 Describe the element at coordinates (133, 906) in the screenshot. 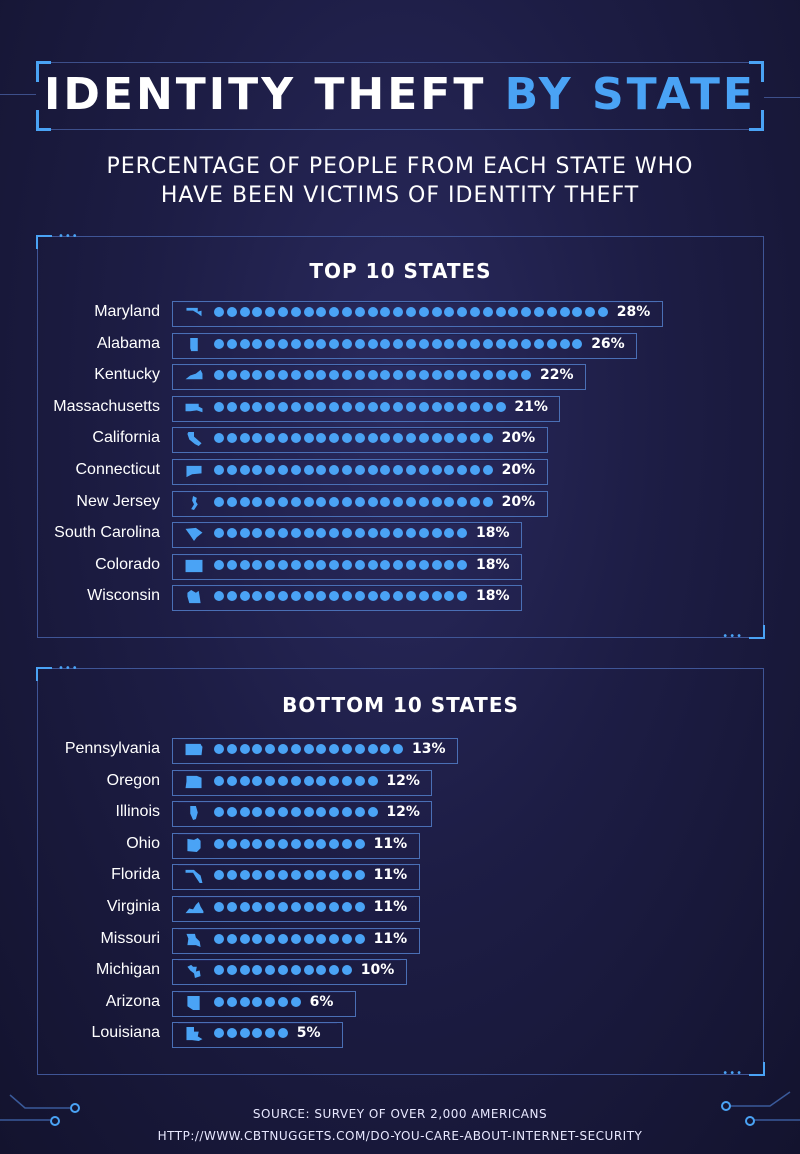

I see `category-label: Virginia` at that location.